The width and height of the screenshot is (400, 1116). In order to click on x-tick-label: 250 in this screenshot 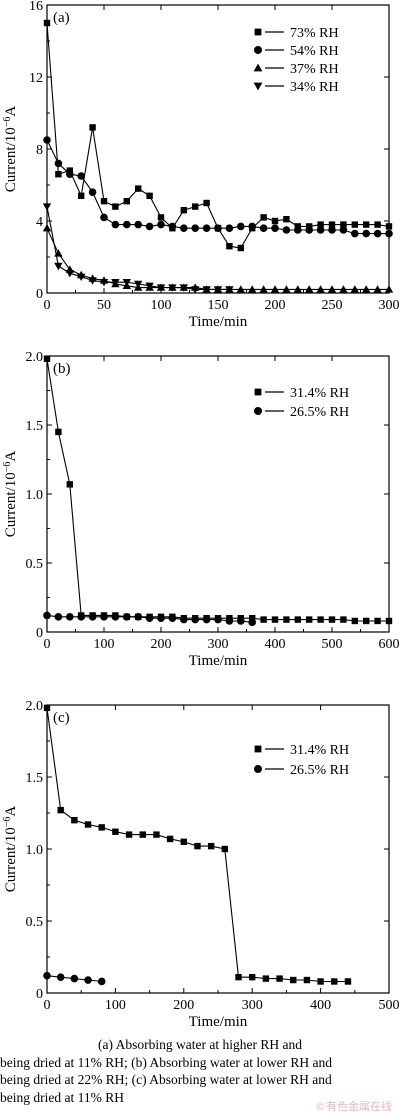, I will do `click(332, 305)`.